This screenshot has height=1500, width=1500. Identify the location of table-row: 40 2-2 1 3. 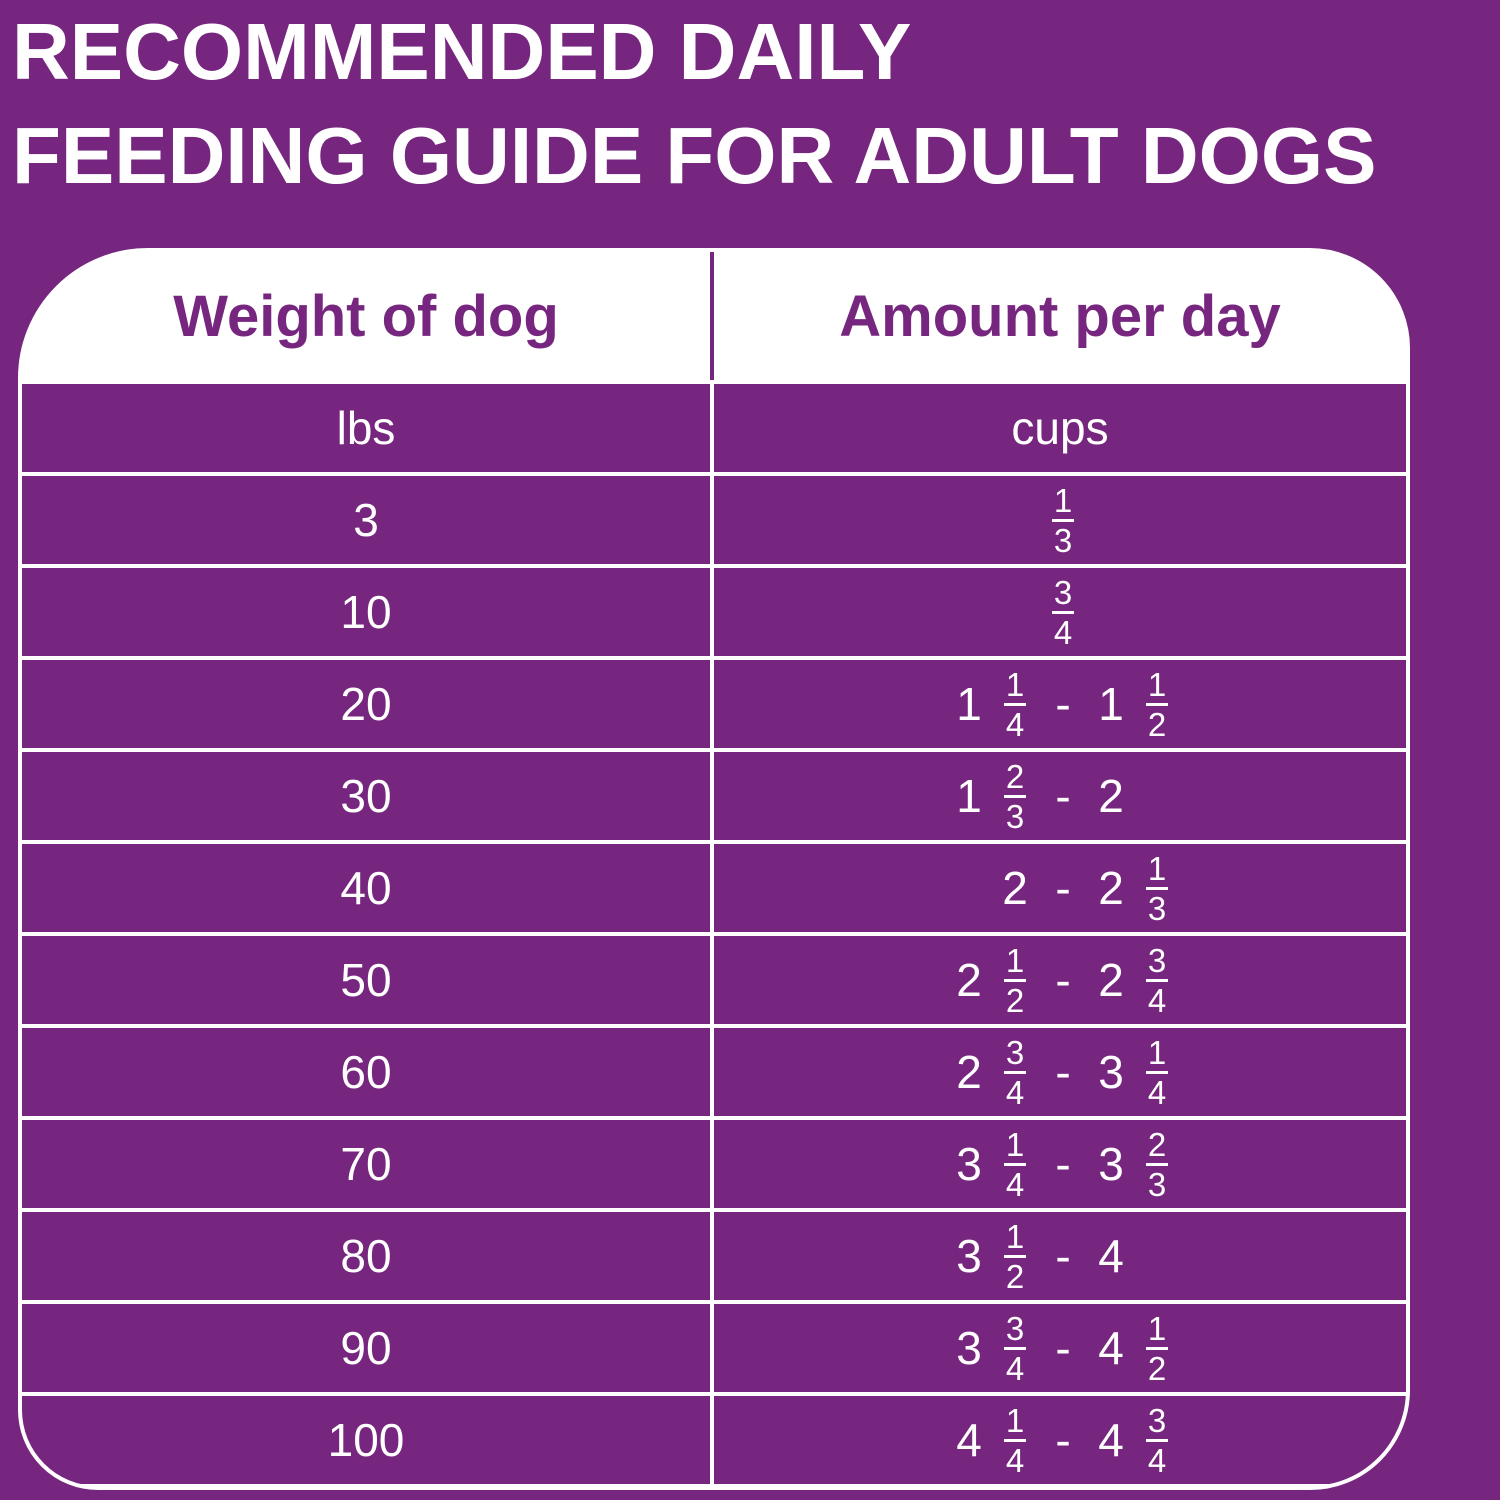
(714, 888).